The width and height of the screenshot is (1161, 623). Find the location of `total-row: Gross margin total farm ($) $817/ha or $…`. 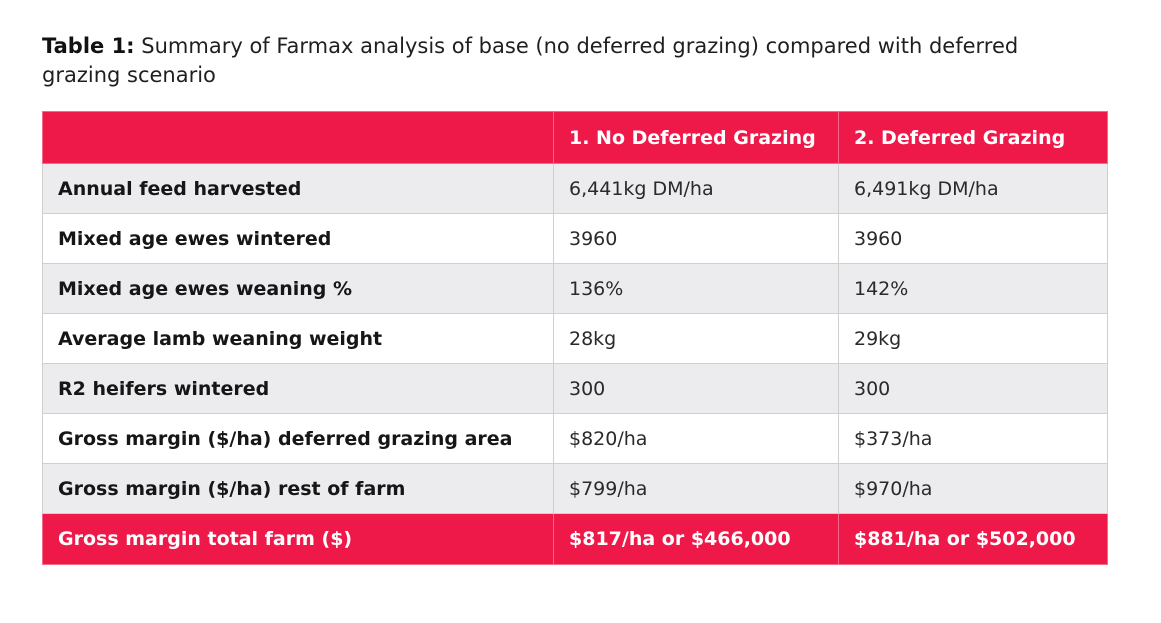

total-row: Gross margin total farm ($) $817/ha or $… is located at coordinates (575, 539).